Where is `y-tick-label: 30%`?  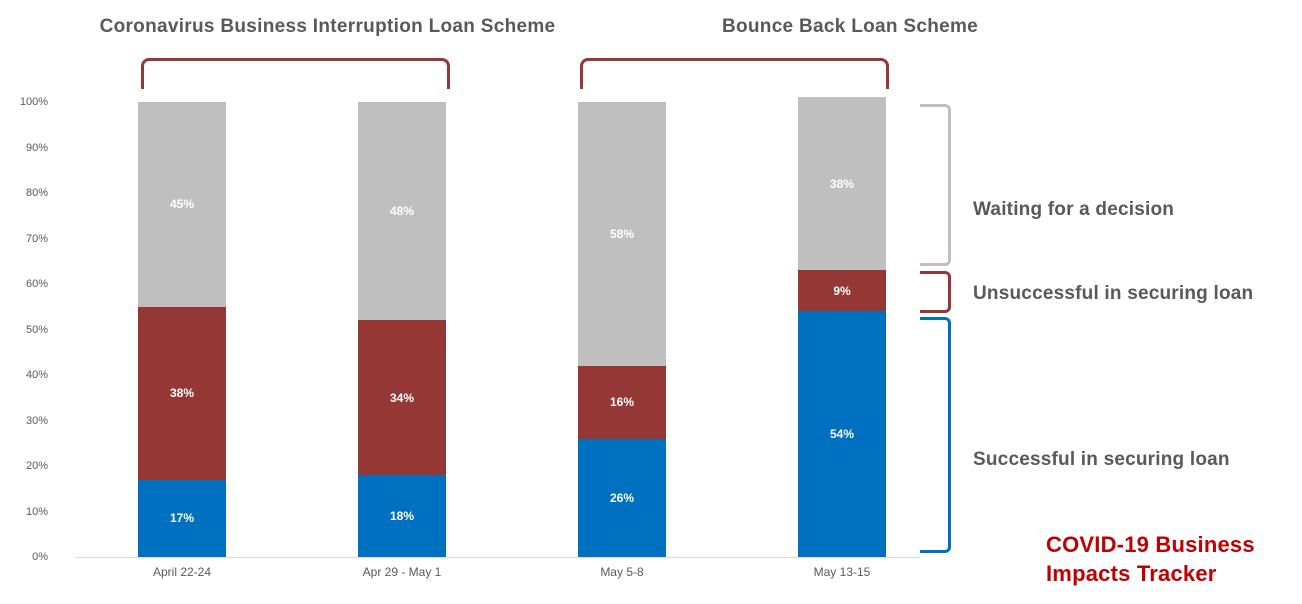
y-tick-label: 30% is located at coordinates (36, 420).